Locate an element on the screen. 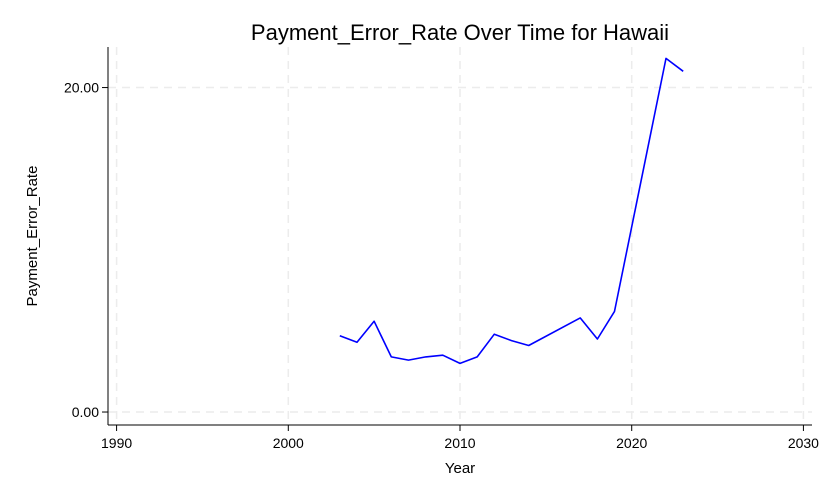 Image resolution: width=831 pixels, height=498 pixels. x-tick-label: 2020 is located at coordinates (631, 443).